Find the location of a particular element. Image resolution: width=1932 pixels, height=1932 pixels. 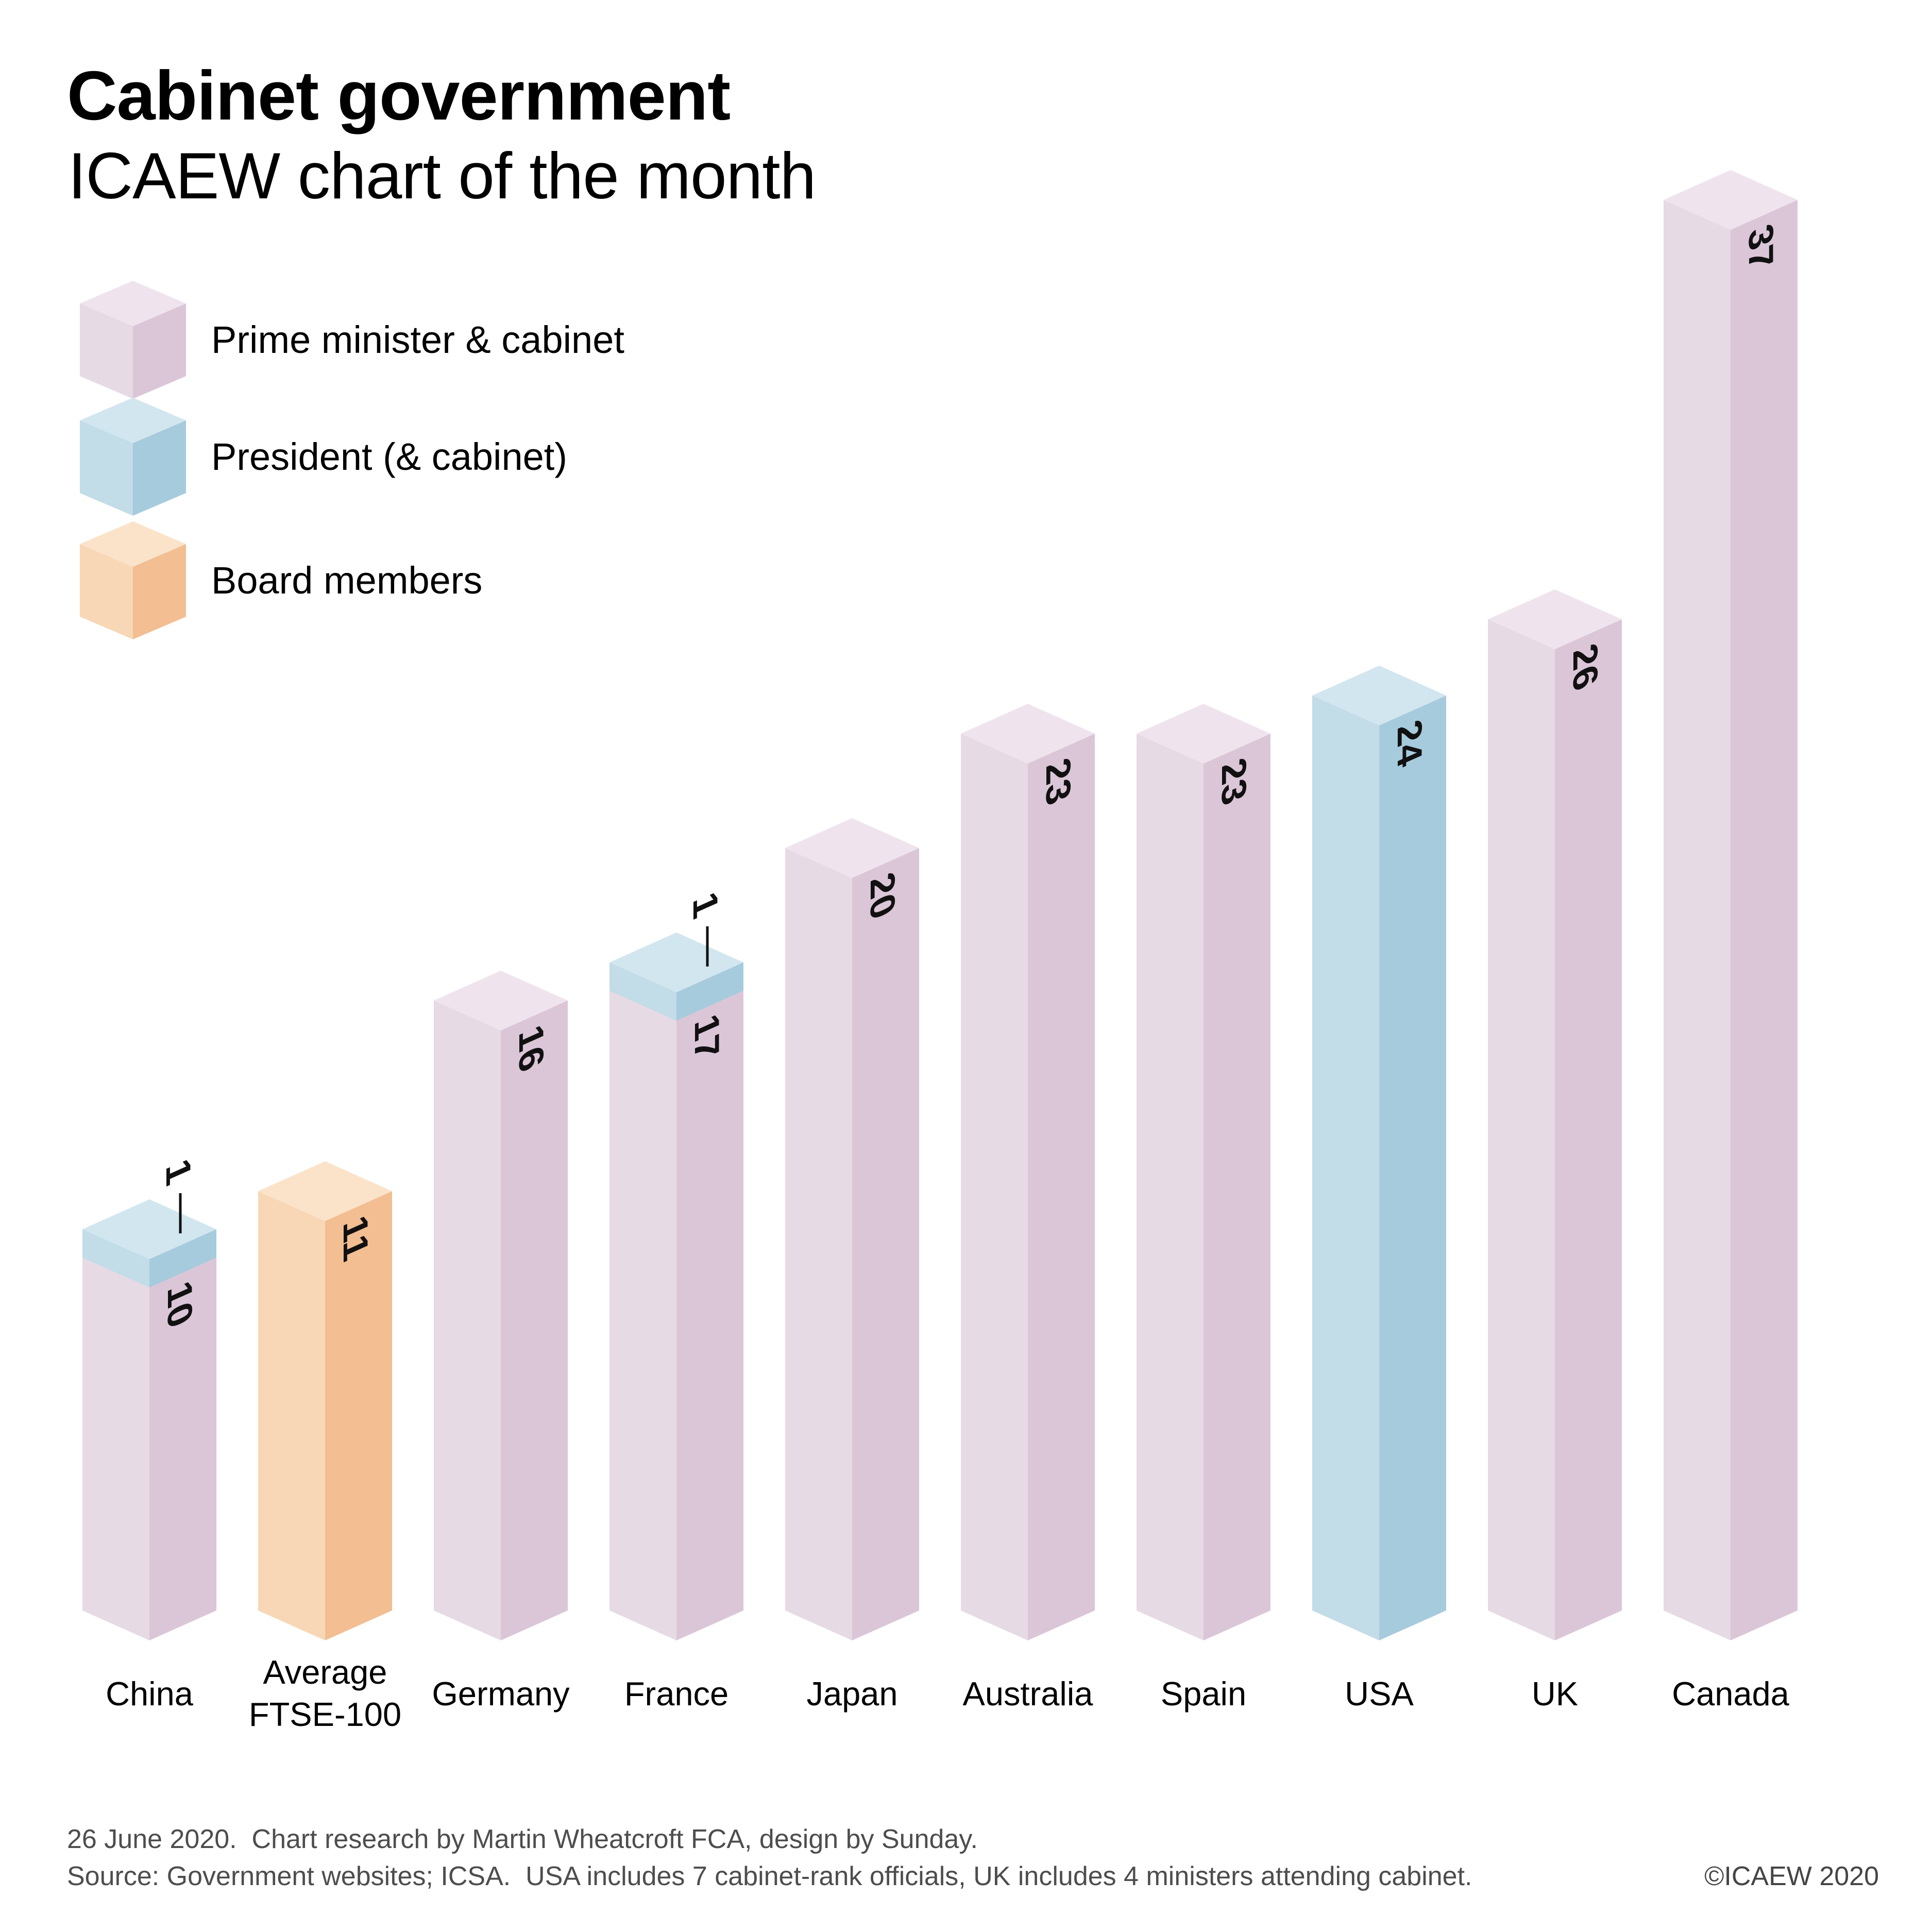

category-label: Germany is located at coordinates (501, 1694).